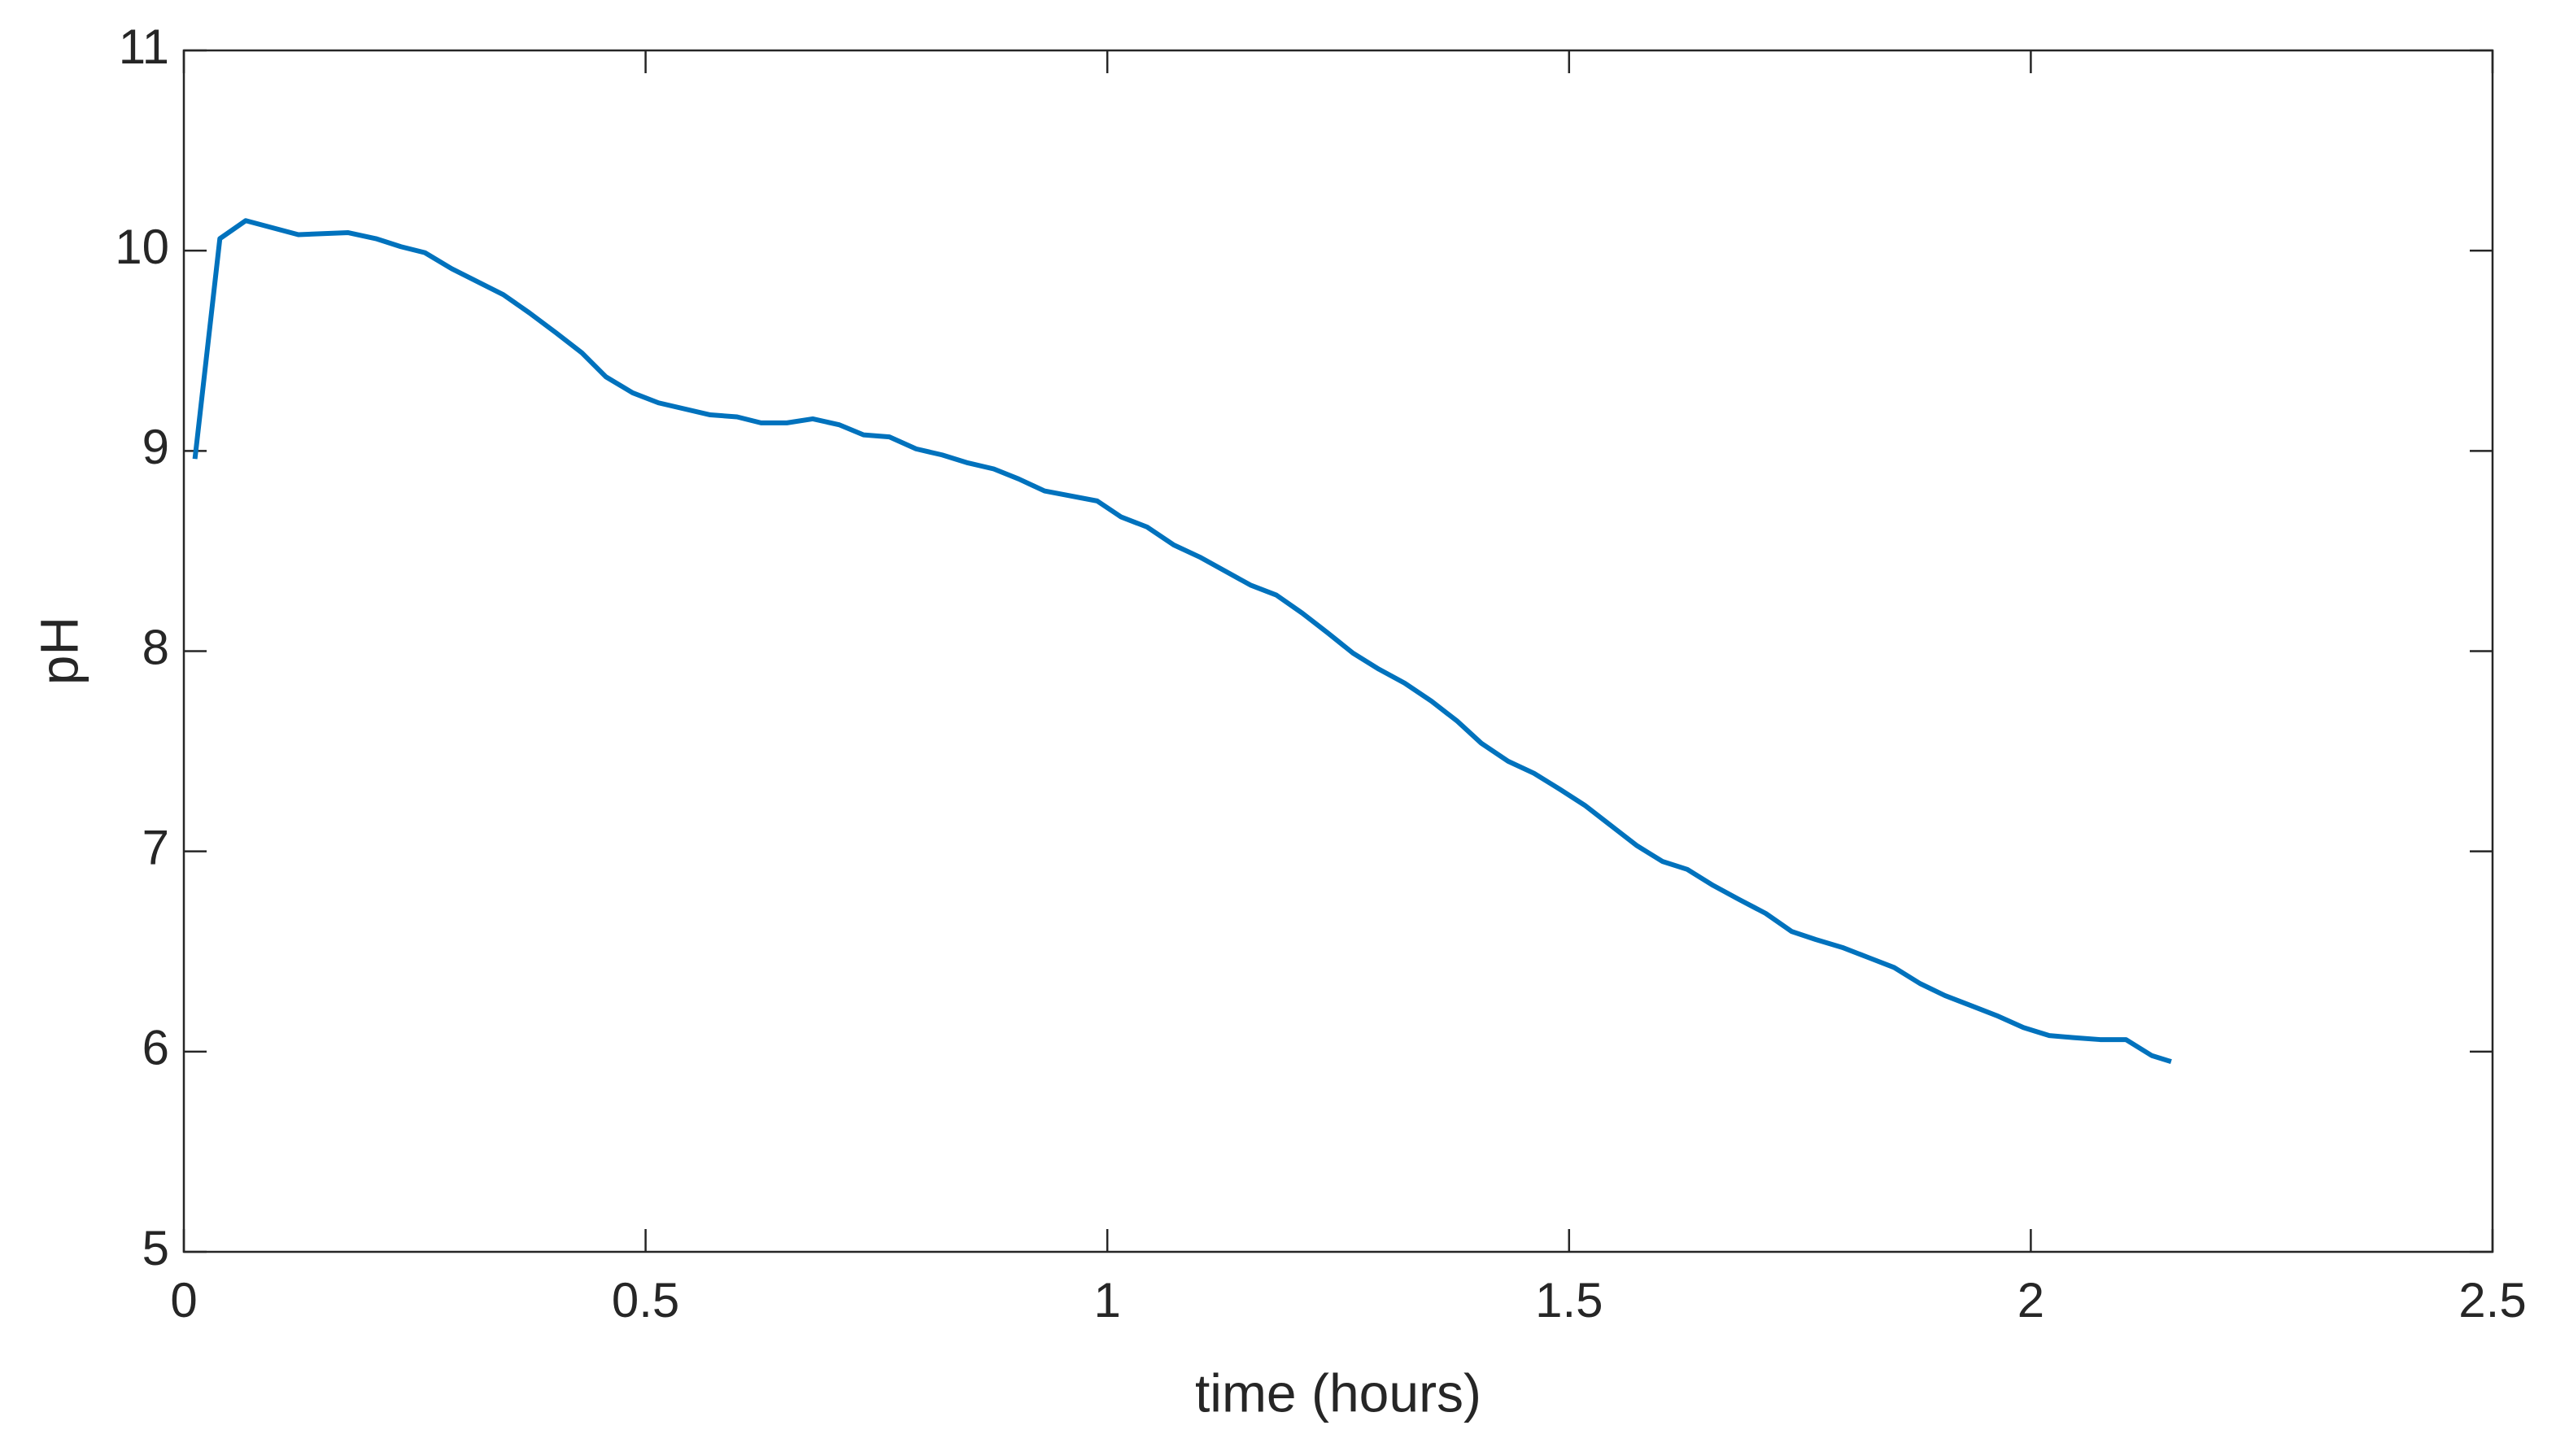  What do you see at coordinates (183, 1300) in the screenshot?
I see `x-tick-label: 0` at bounding box center [183, 1300].